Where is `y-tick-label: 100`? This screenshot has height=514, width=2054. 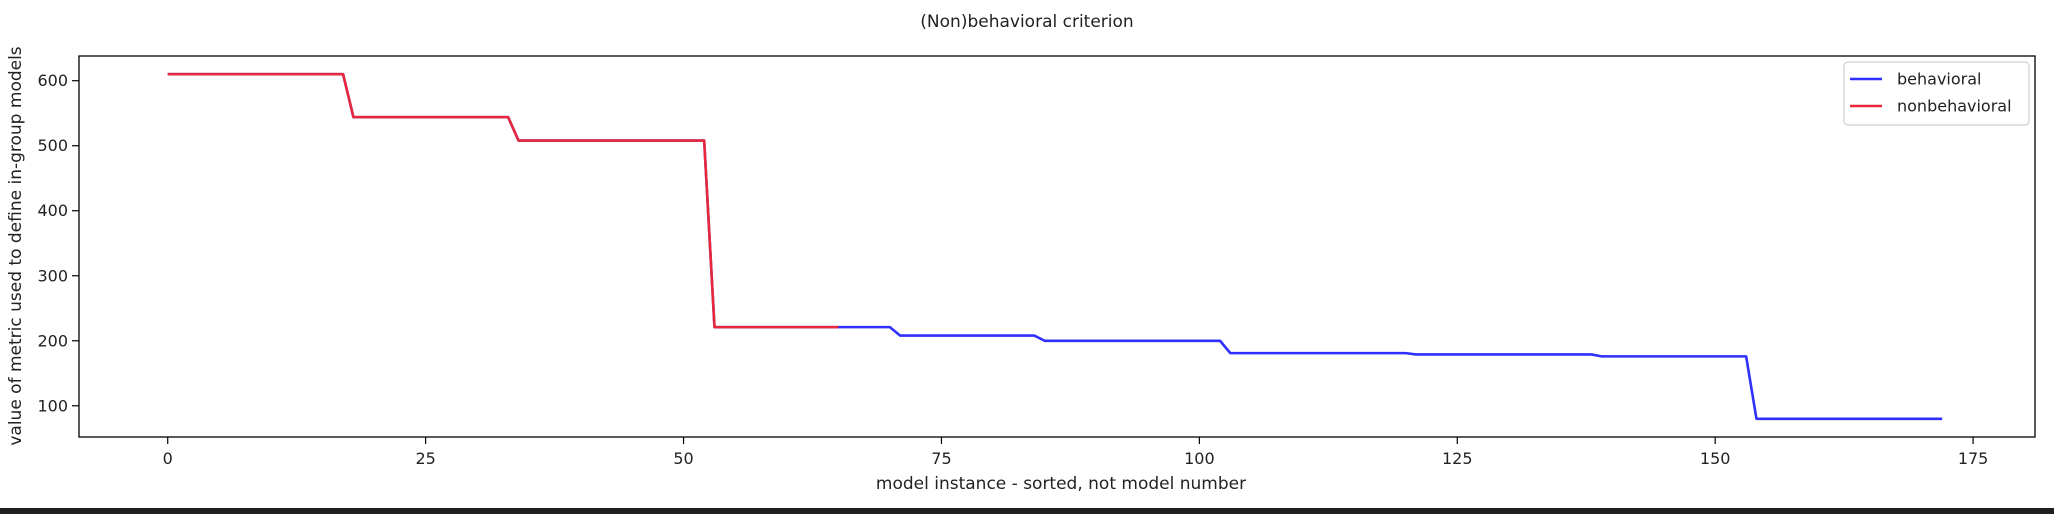
y-tick-label: 100 is located at coordinates (52, 405).